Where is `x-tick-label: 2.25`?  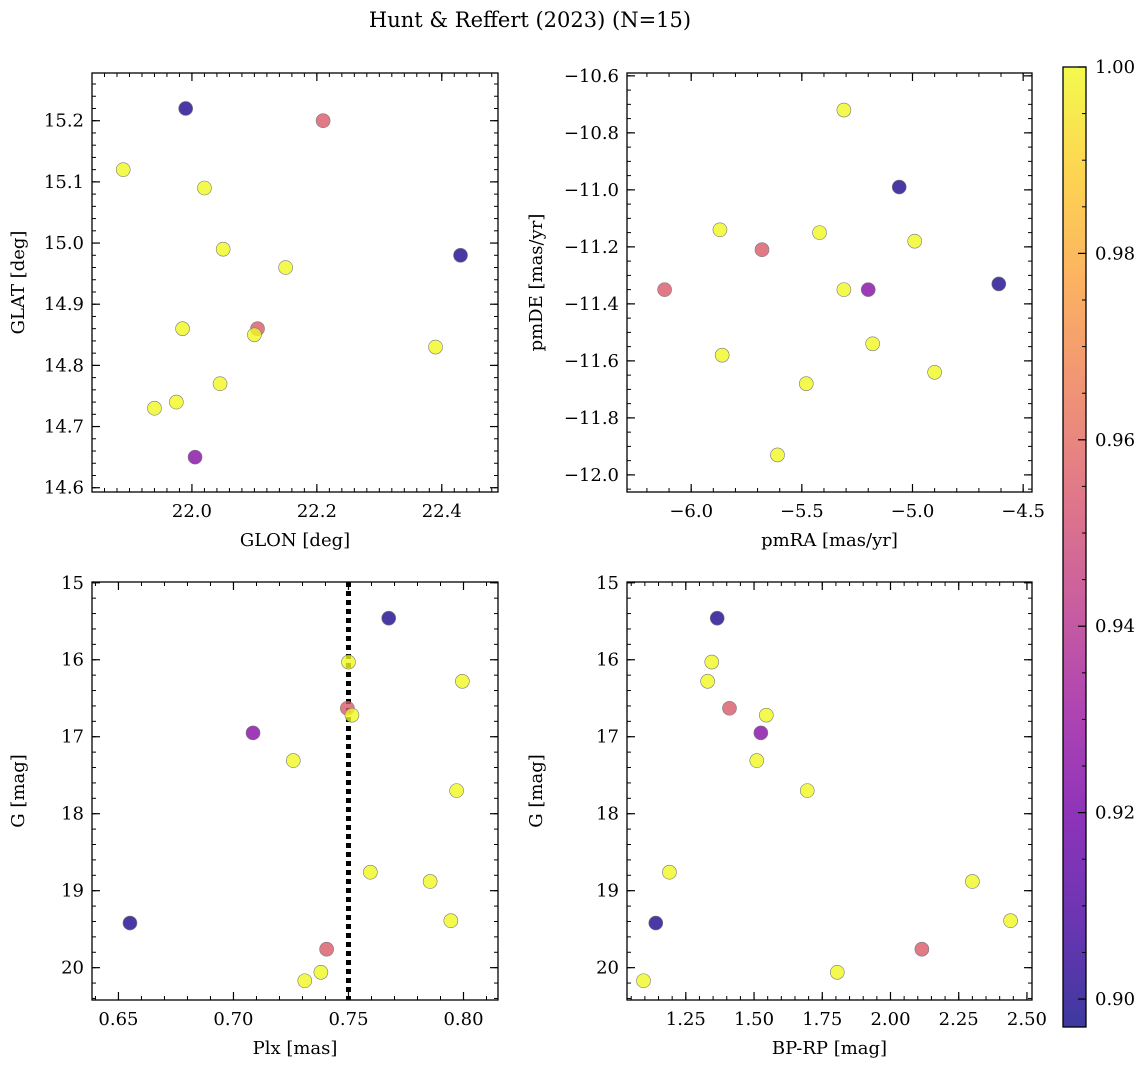 x-tick-label: 2.25 is located at coordinates (959, 1019).